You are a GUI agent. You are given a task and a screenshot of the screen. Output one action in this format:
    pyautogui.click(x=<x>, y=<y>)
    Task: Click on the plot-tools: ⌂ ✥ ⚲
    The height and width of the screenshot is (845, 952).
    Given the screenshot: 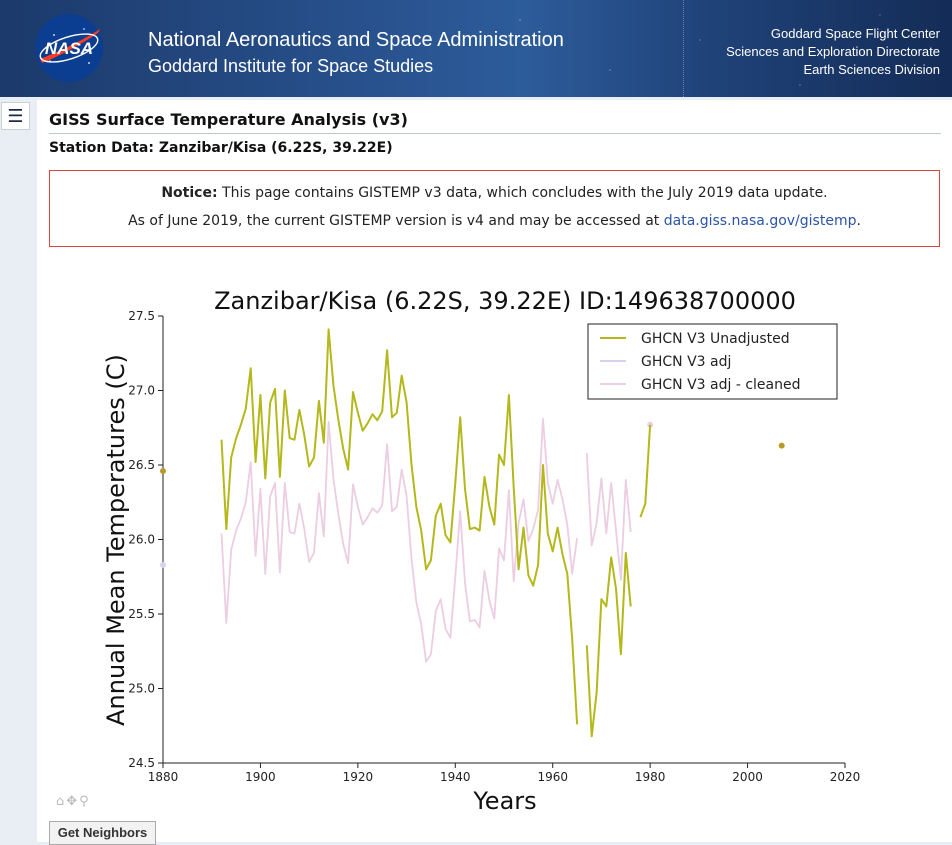 What is the action you would take?
    pyautogui.click(x=72, y=801)
    